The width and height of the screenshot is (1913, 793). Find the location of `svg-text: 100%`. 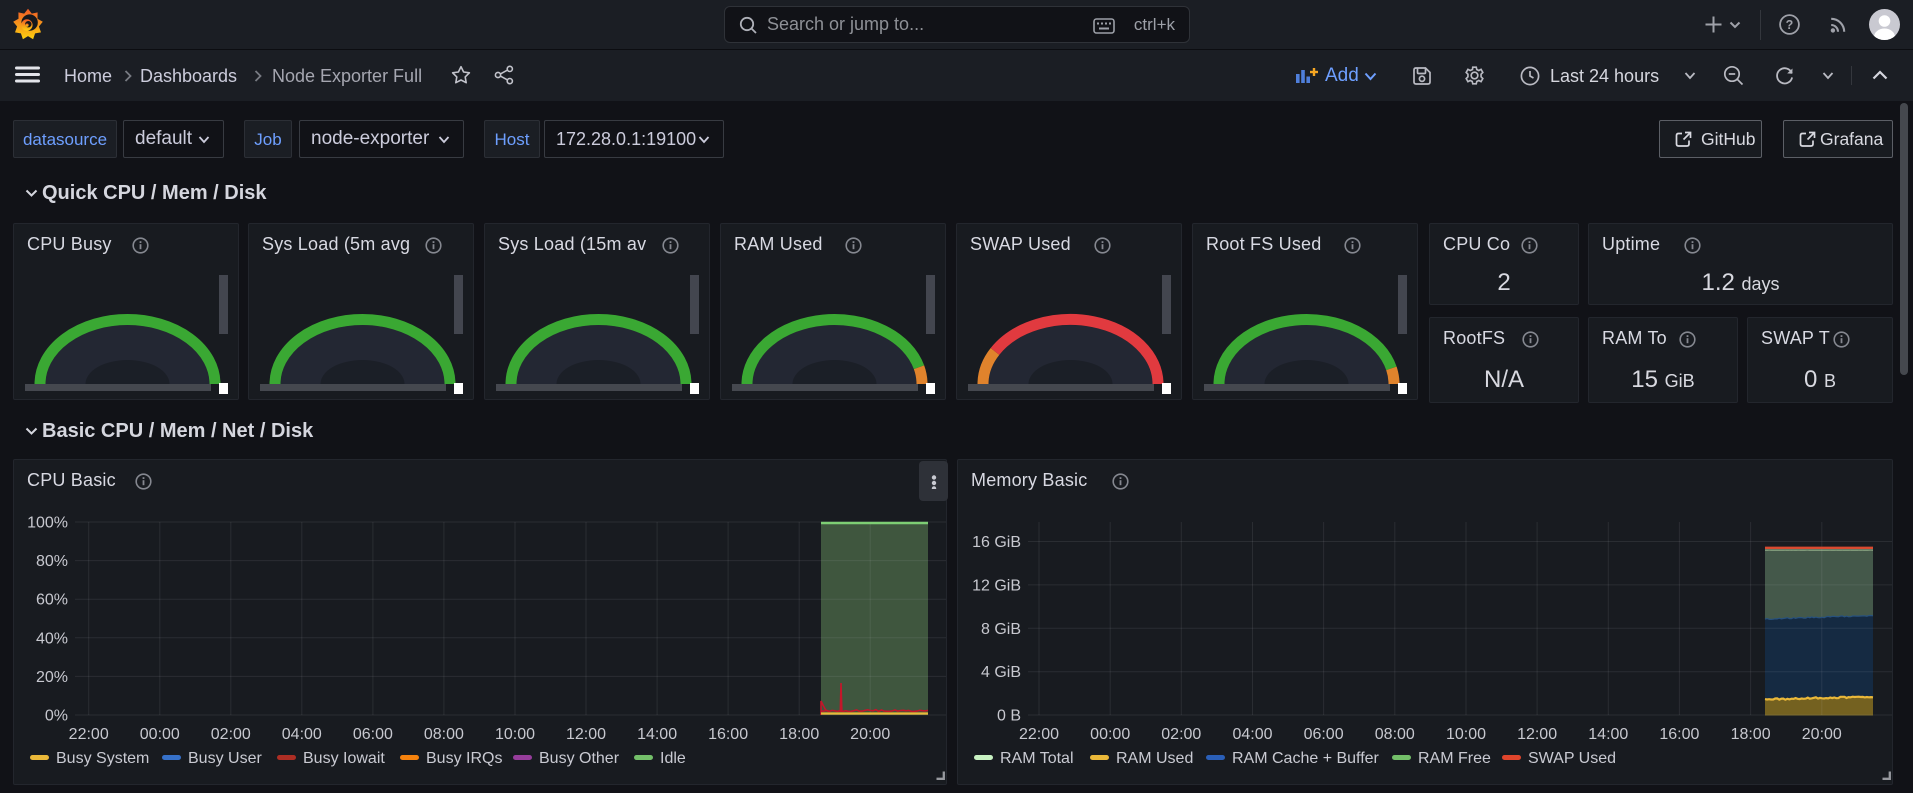

svg-text: 100% is located at coordinates (47, 523).